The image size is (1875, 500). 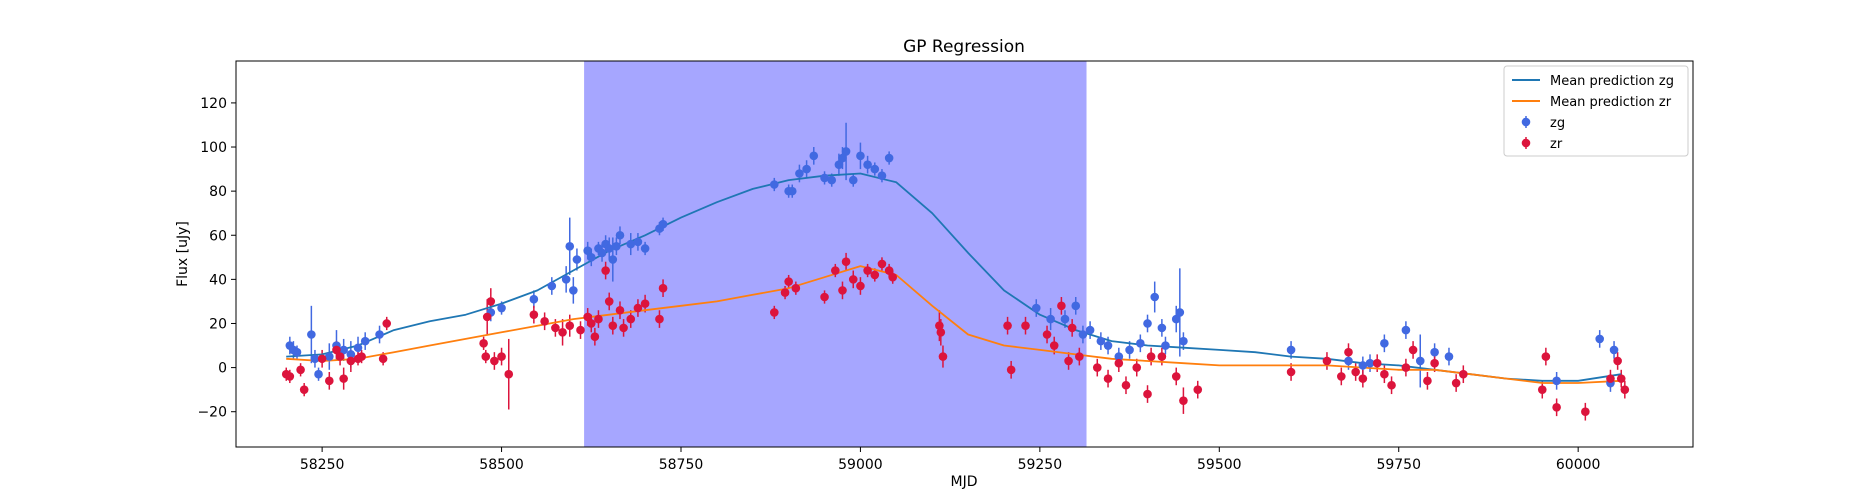 What do you see at coordinates (1596, 111) in the screenshot?
I see `legend-box` at bounding box center [1596, 111].